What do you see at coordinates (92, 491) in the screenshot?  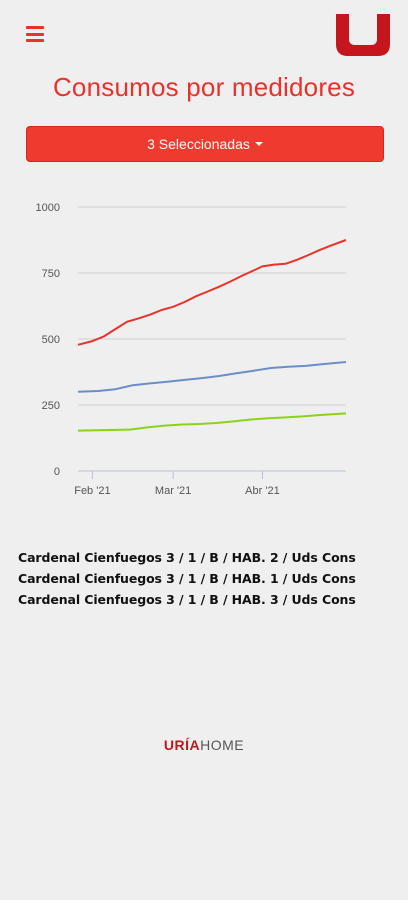 I see `x-tick-label: Feb '21` at bounding box center [92, 491].